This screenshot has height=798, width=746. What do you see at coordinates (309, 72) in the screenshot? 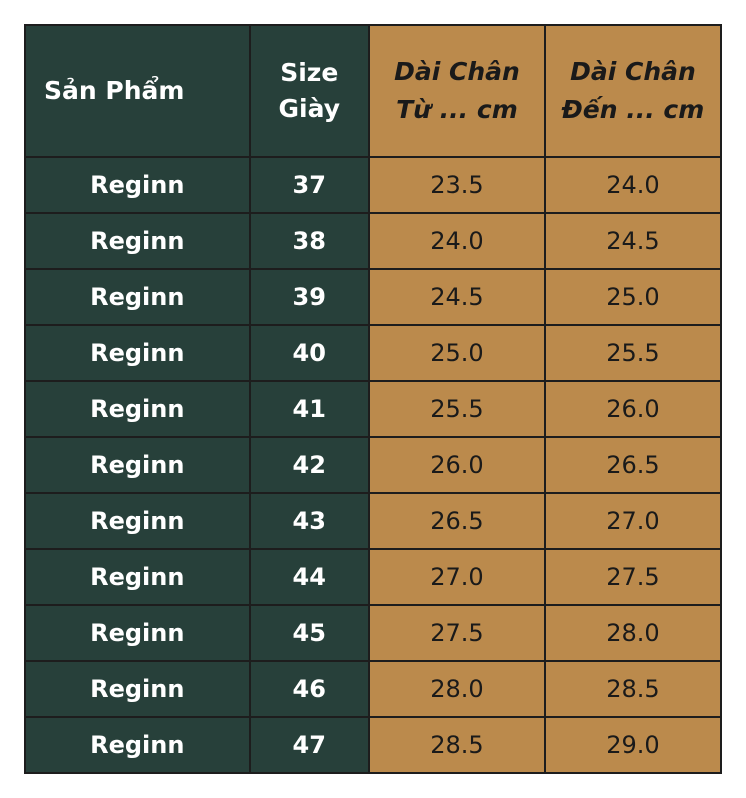
I see `header-size-line1: Size` at bounding box center [309, 72].